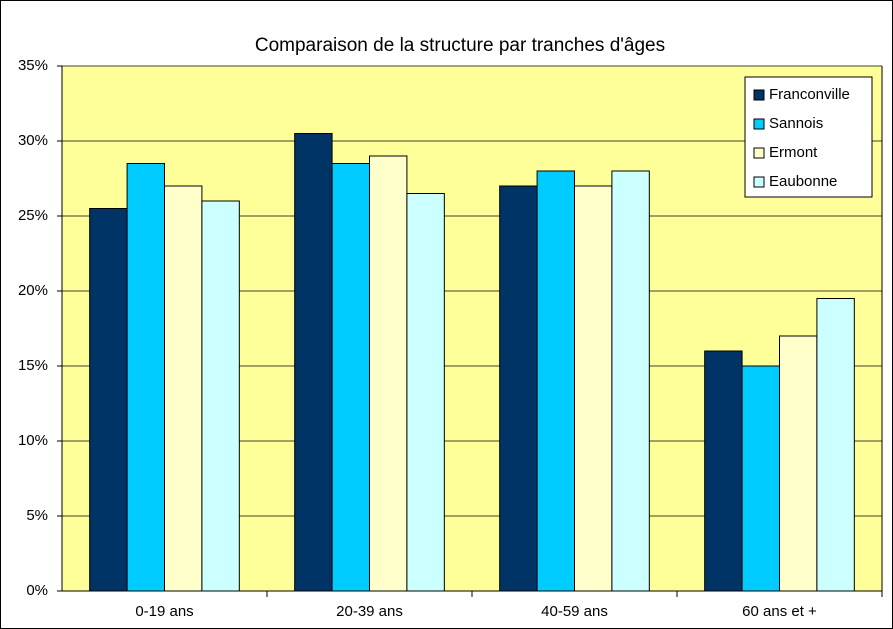  Describe the element at coordinates (574, 611) in the screenshot. I see `x-tick-label: 40-59 ans` at that location.